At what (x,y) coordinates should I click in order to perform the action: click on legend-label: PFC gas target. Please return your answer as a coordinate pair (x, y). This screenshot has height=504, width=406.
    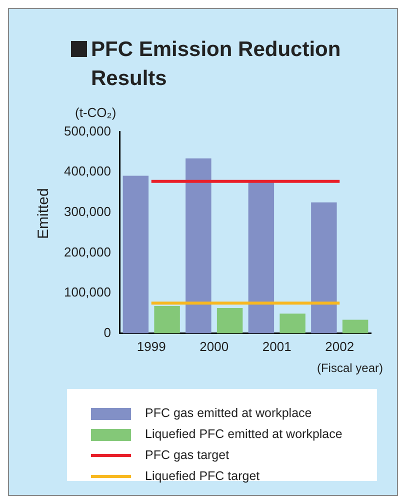
    Looking at the image, I should click on (187, 455).